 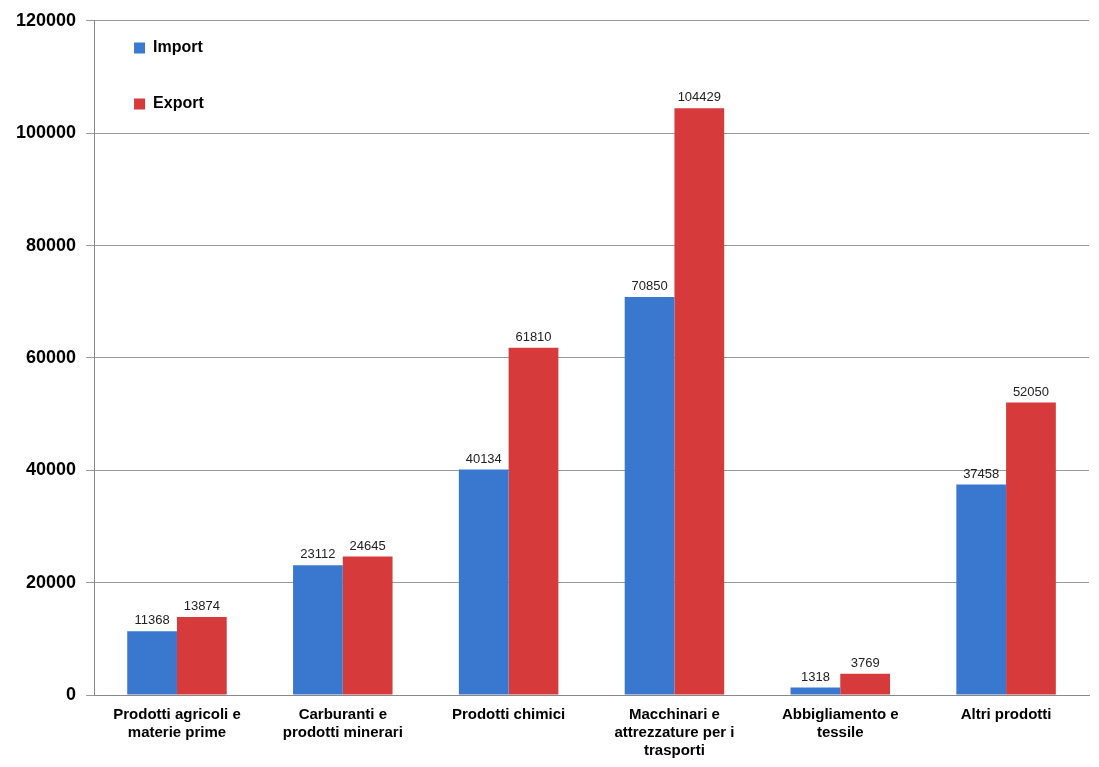 I want to click on y-tick-label: 120000, so click(x=46, y=19).